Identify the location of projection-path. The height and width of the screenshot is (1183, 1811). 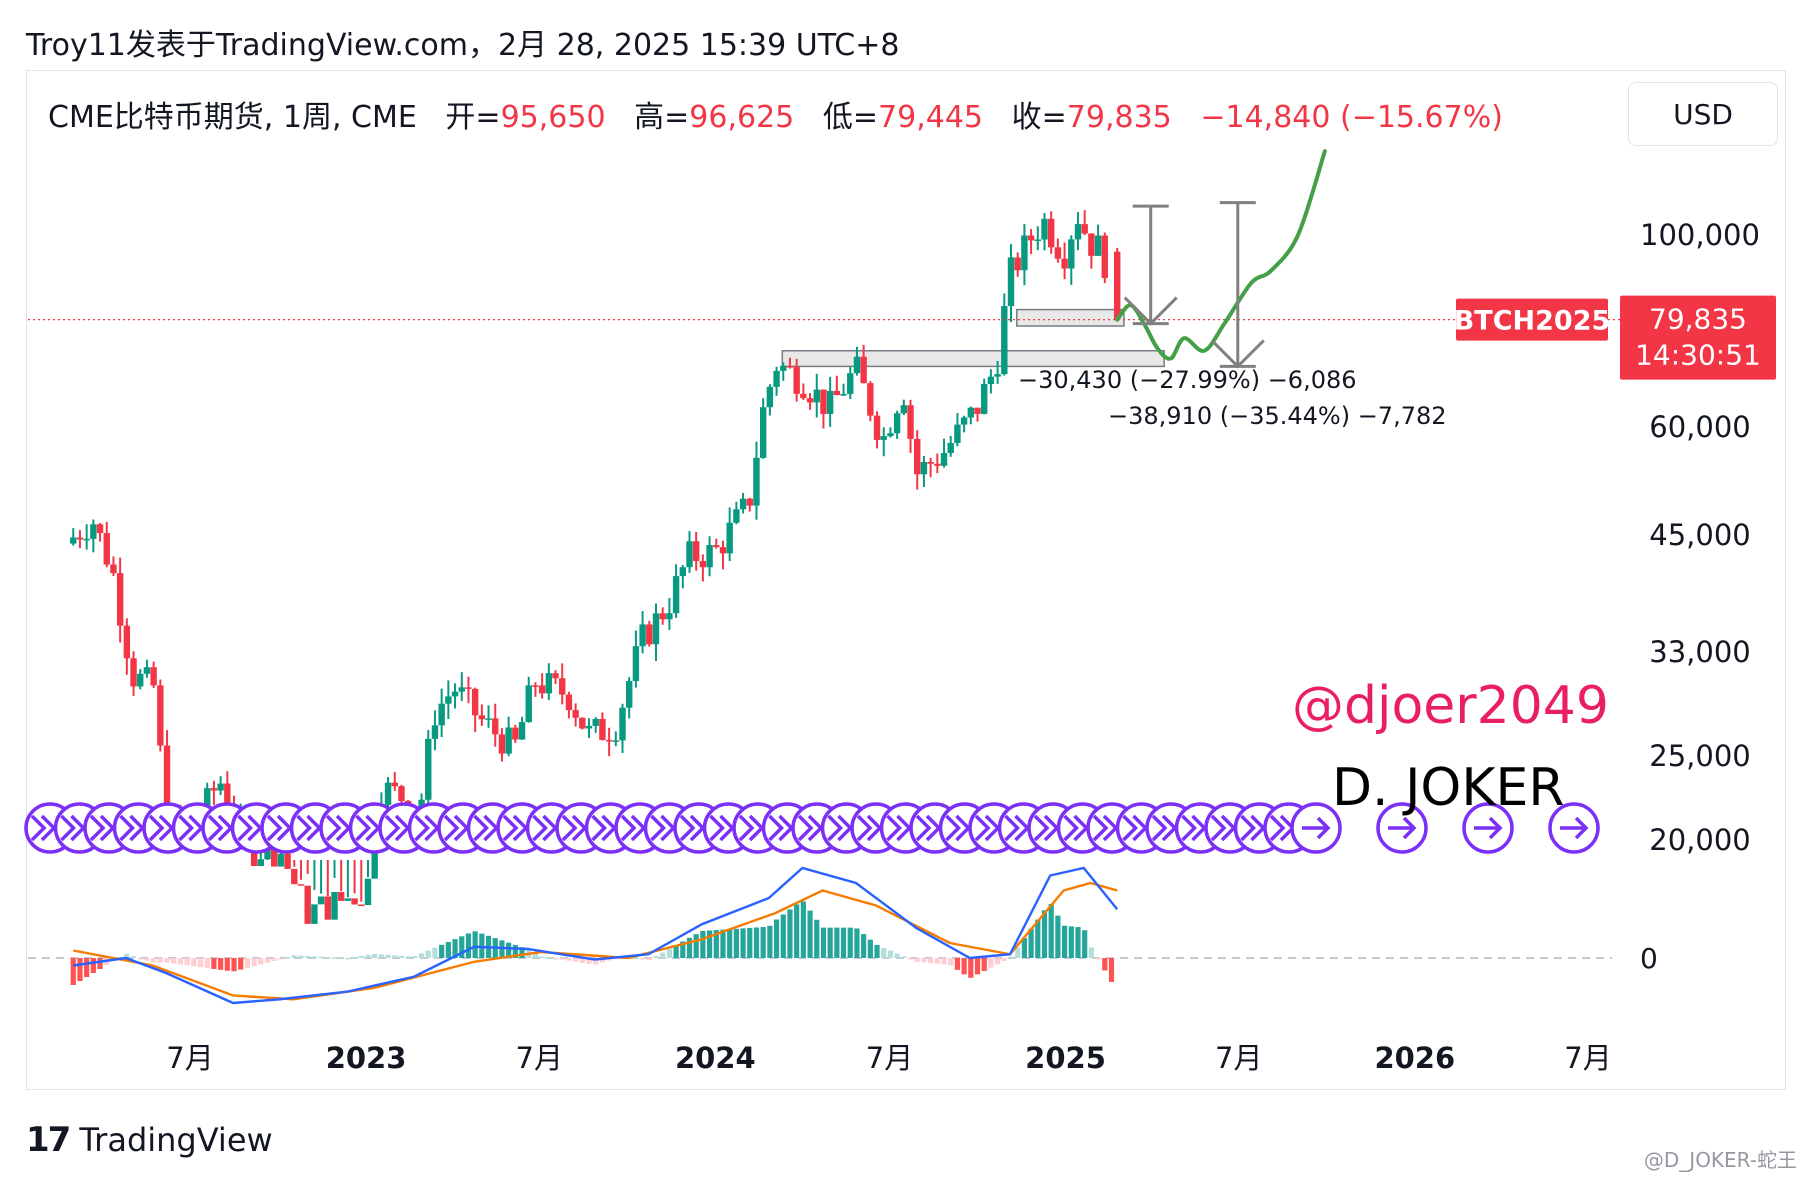
(1221, 255).